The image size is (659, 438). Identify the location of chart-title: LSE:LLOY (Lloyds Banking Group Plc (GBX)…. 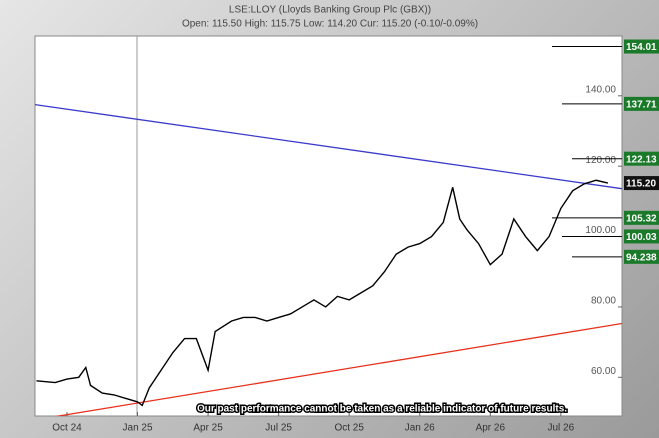
(330, 10).